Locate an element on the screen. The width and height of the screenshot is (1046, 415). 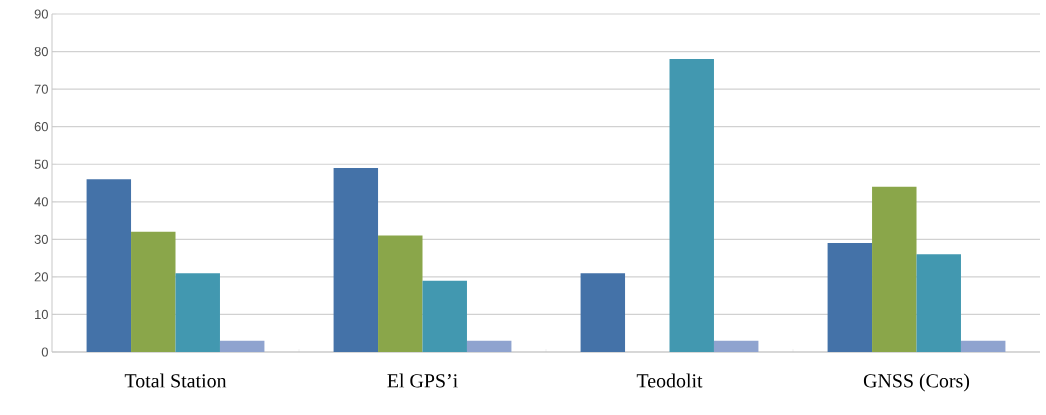
y-tick-label: 70 is located at coordinates (41, 89).